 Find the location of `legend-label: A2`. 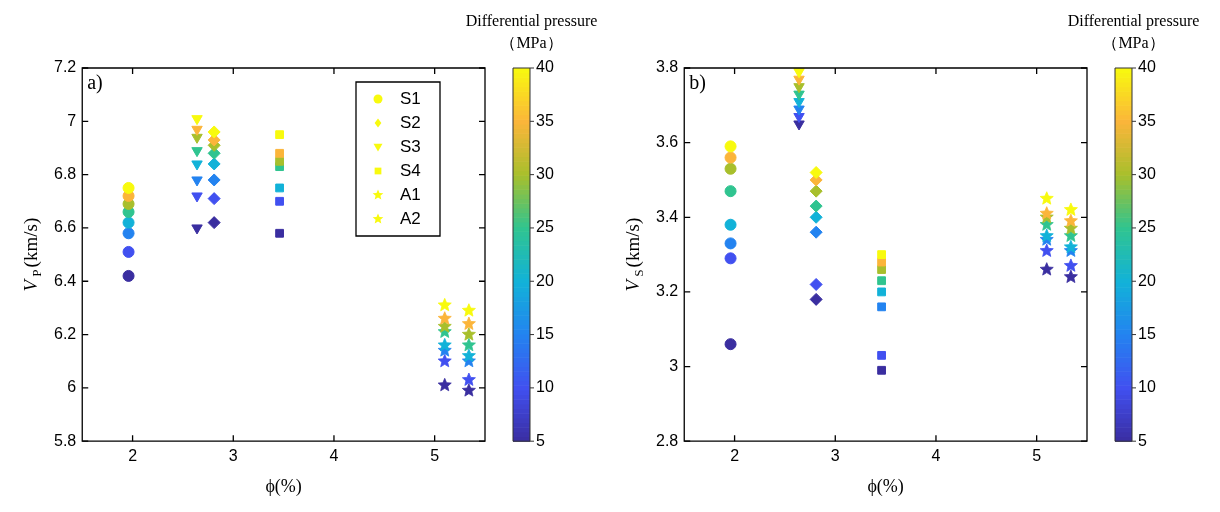

legend-label: A2 is located at coordinates (410, 218).